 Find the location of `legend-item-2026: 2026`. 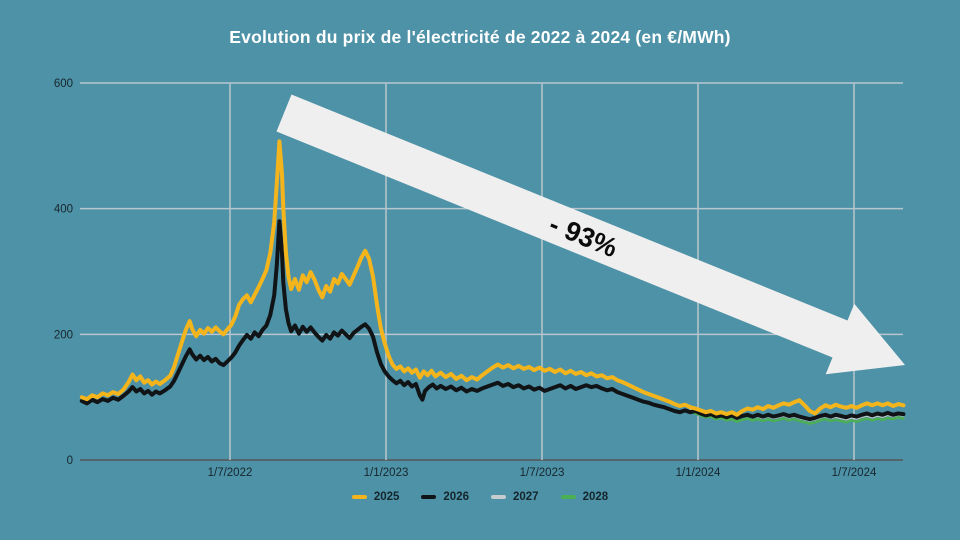

legend-item-2026: 2026 is located at coordinates (445, 497).